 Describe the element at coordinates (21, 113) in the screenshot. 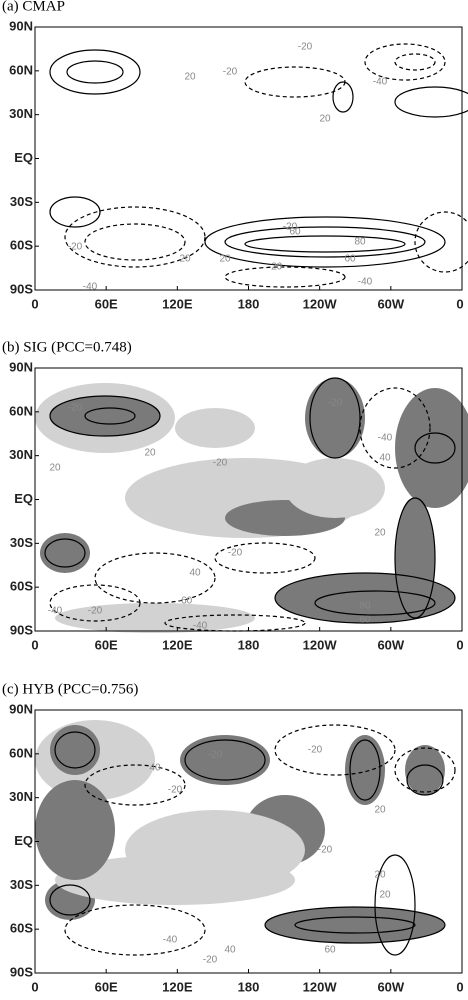

I see `y-tick-label: 30N` at that location.